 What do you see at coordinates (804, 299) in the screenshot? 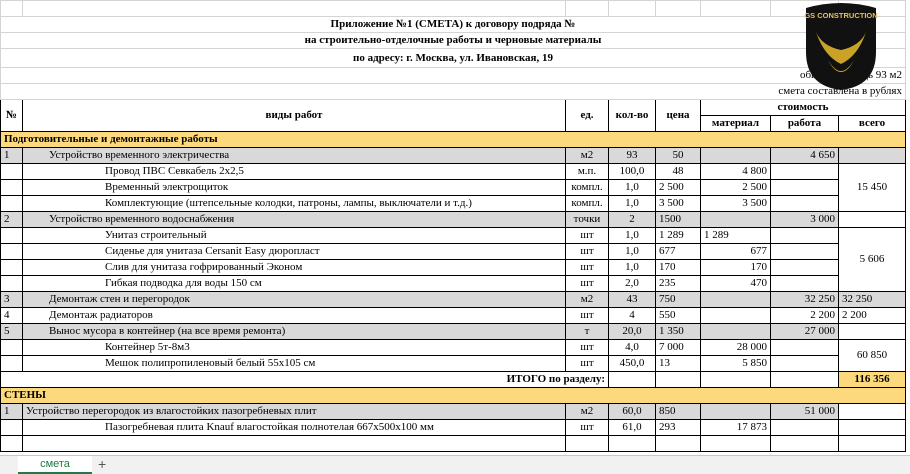
I see `cell: 32 250` at bounding box center [804, 299].